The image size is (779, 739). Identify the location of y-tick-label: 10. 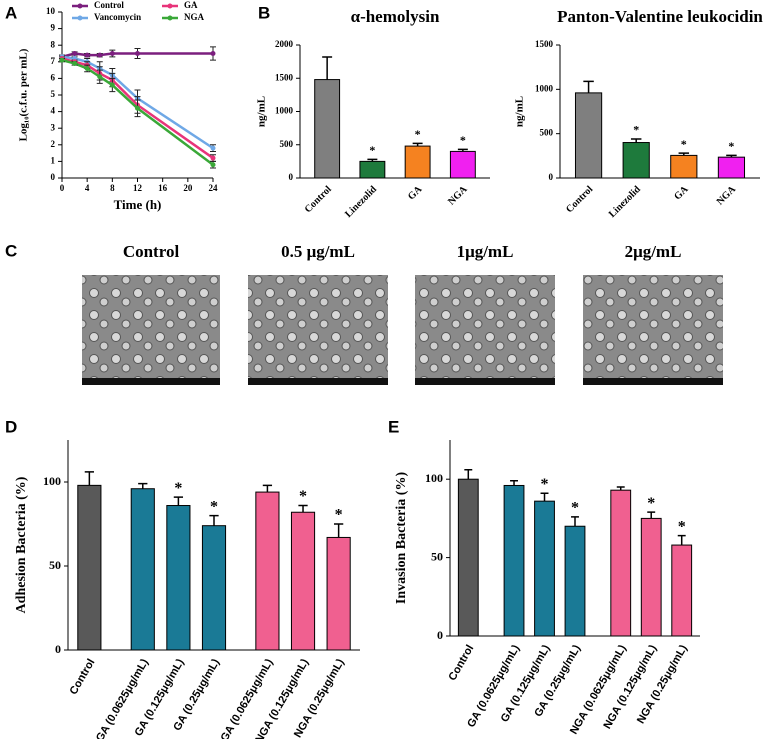
(51, 11).